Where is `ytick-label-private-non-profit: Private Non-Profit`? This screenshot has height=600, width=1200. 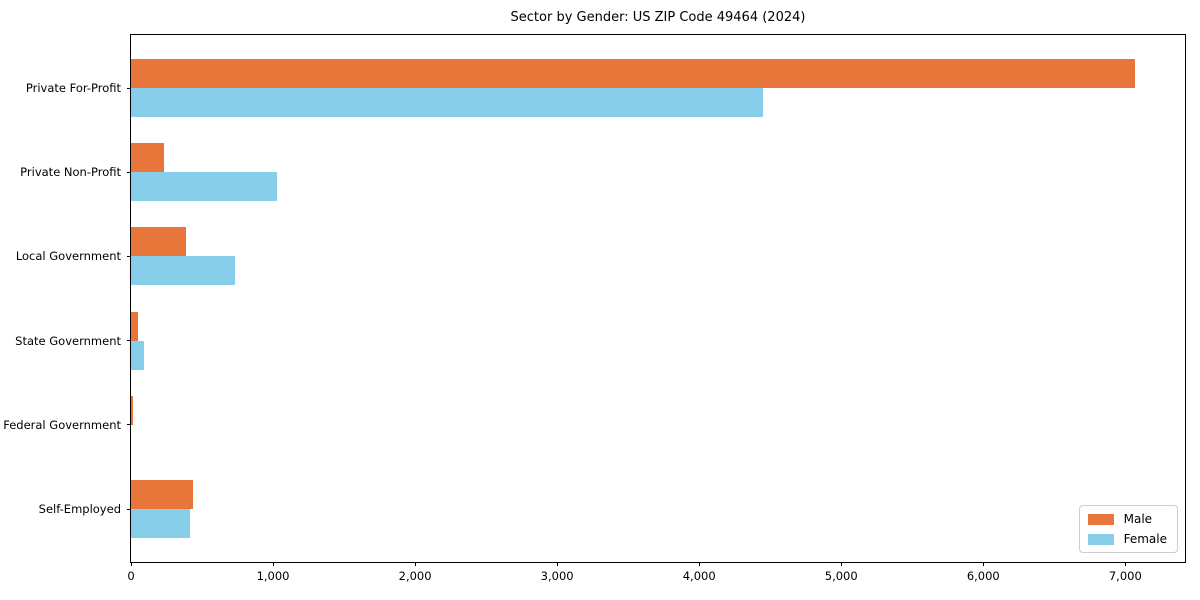 ytick-label-private-non-profit: Private Non-Profit is located at coordinates (70, 172).